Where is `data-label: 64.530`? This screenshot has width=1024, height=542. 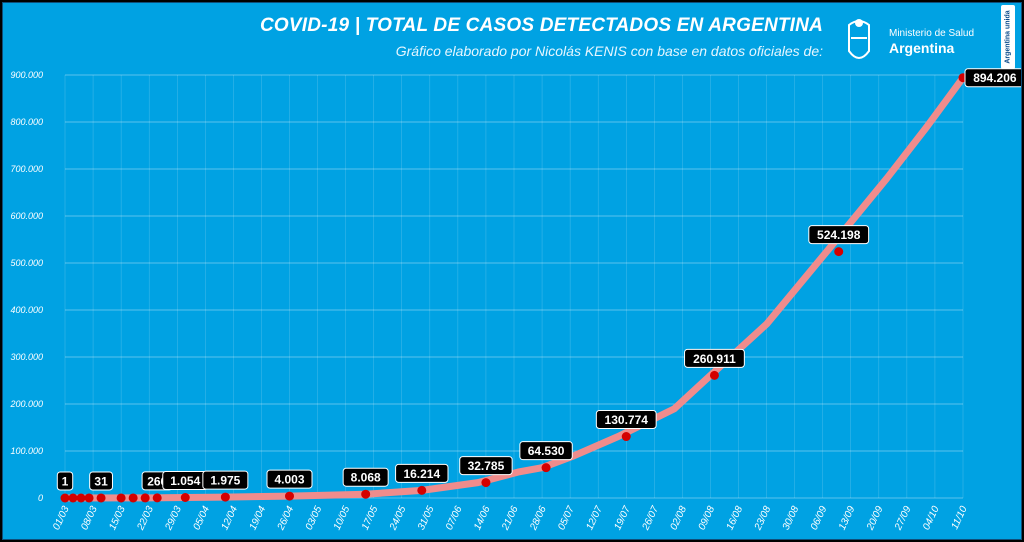
data-label: 64.530 is located at coordinates (546, 451).